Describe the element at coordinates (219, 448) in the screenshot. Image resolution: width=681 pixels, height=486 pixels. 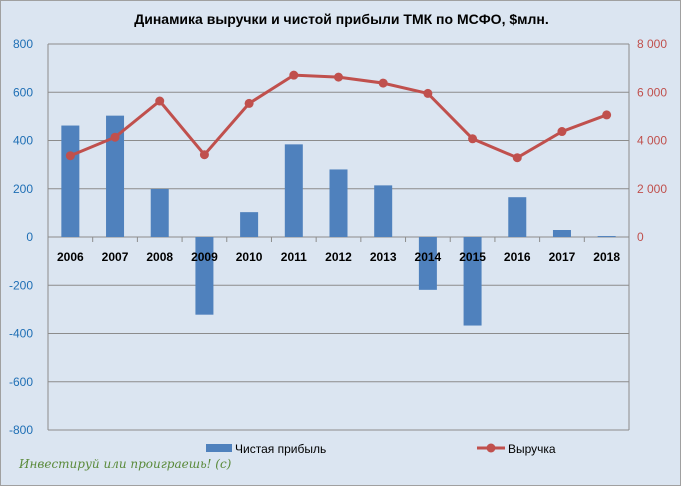
I see `legend-bar-swatch` at that location.